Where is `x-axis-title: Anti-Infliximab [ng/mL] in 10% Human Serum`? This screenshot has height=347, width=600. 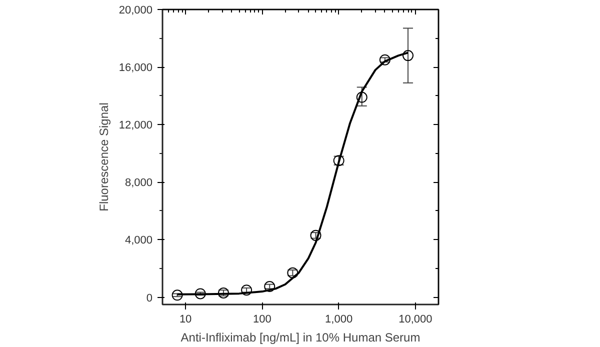
x-axis-title: Anti-Infliximab [ng/mL] in 10% Human Serum is located at coordinates (300, 337).